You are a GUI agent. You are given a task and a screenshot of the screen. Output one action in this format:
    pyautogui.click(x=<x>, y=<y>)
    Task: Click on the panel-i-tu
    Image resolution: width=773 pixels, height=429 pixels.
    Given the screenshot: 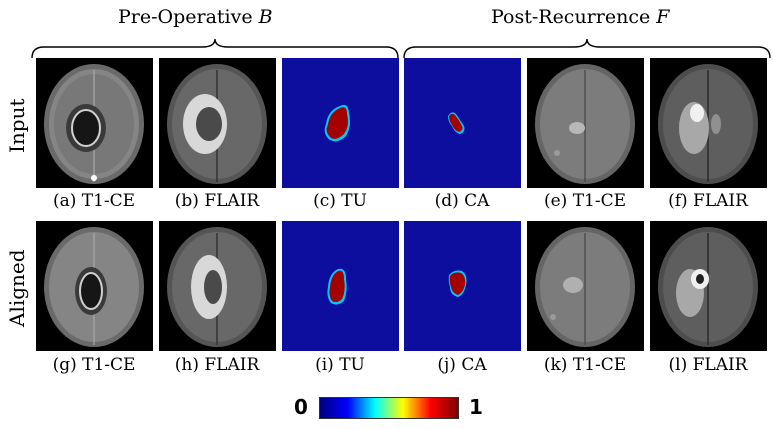 What is the action you would take?
    pyautogui.click(x=340, y=286)
    